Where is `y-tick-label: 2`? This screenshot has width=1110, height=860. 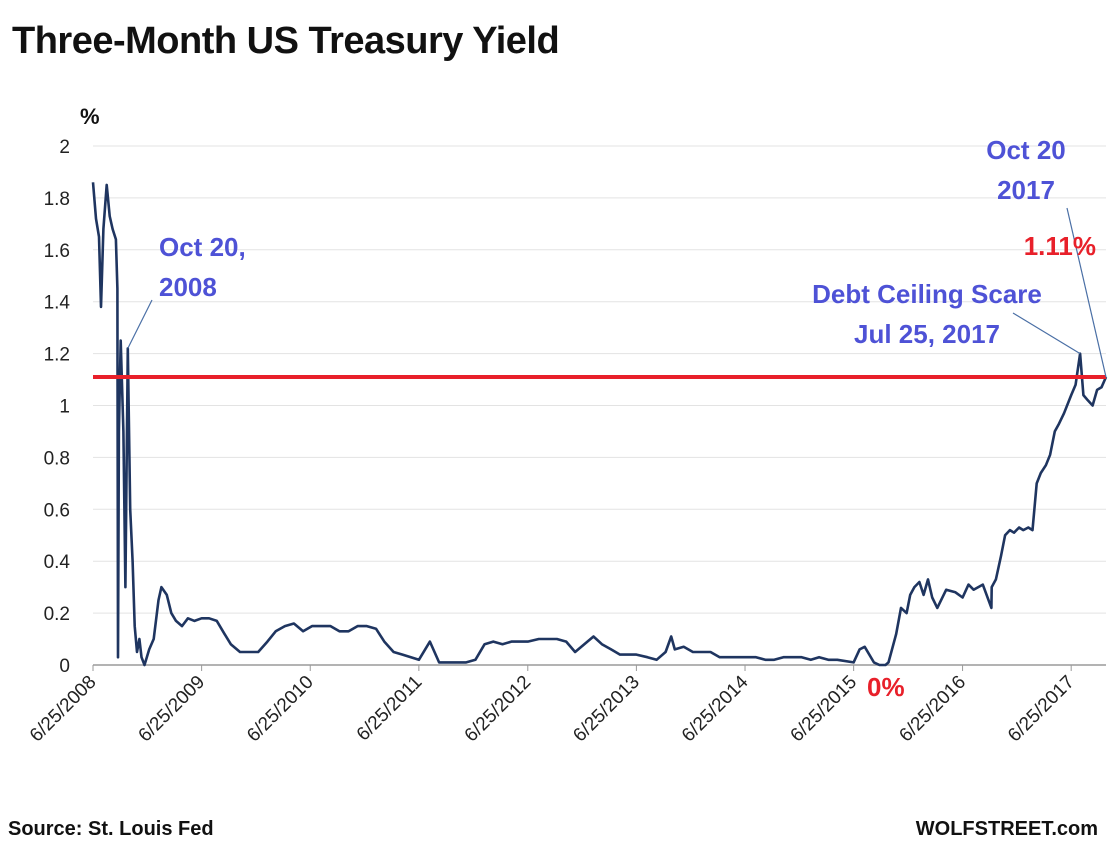 y-tick-label: 2 is located at coordinates (64, 147).